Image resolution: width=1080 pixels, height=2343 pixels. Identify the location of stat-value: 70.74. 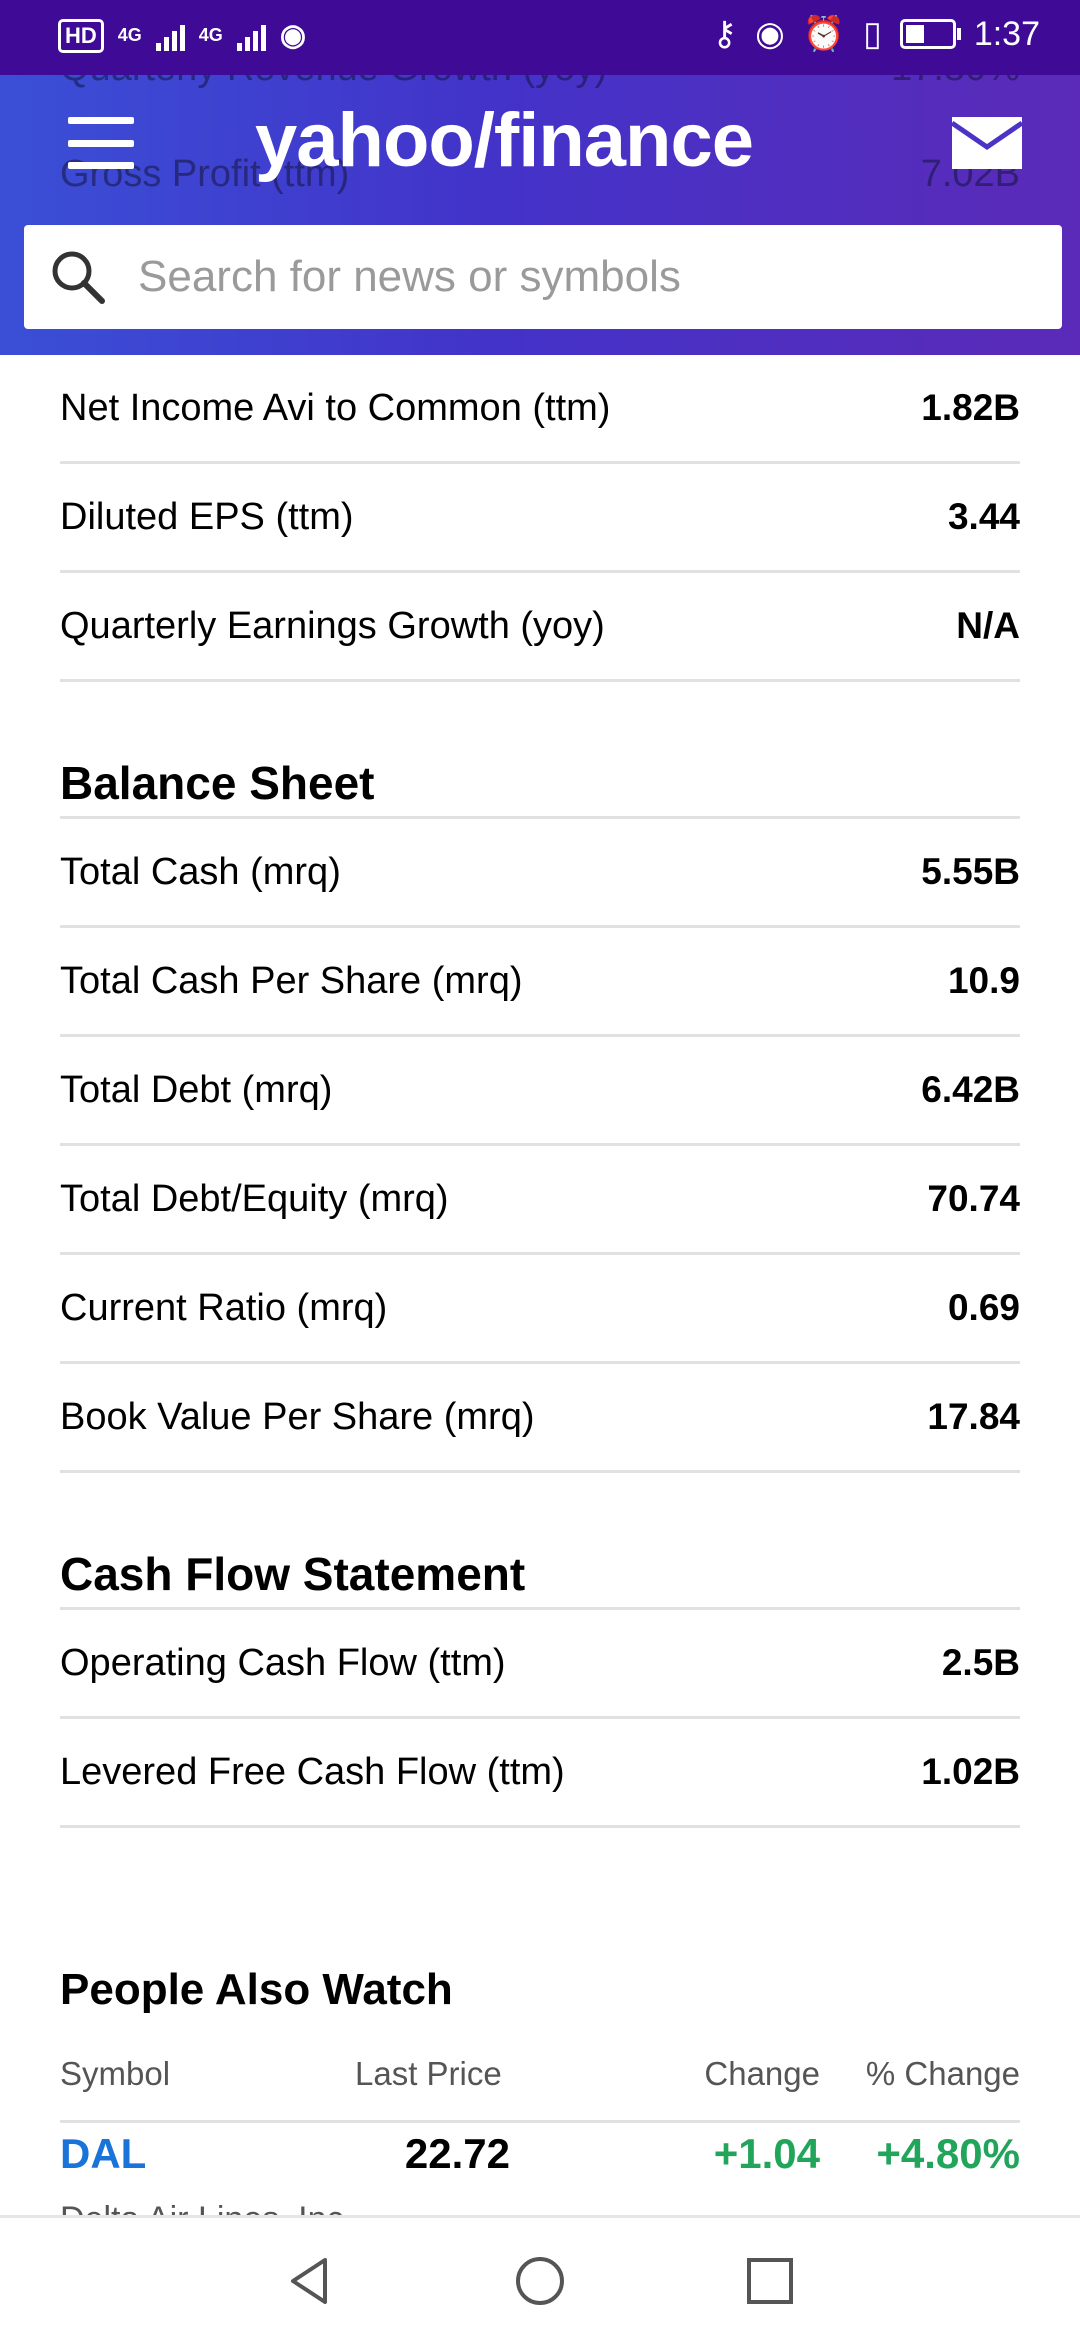
(973, 1198).